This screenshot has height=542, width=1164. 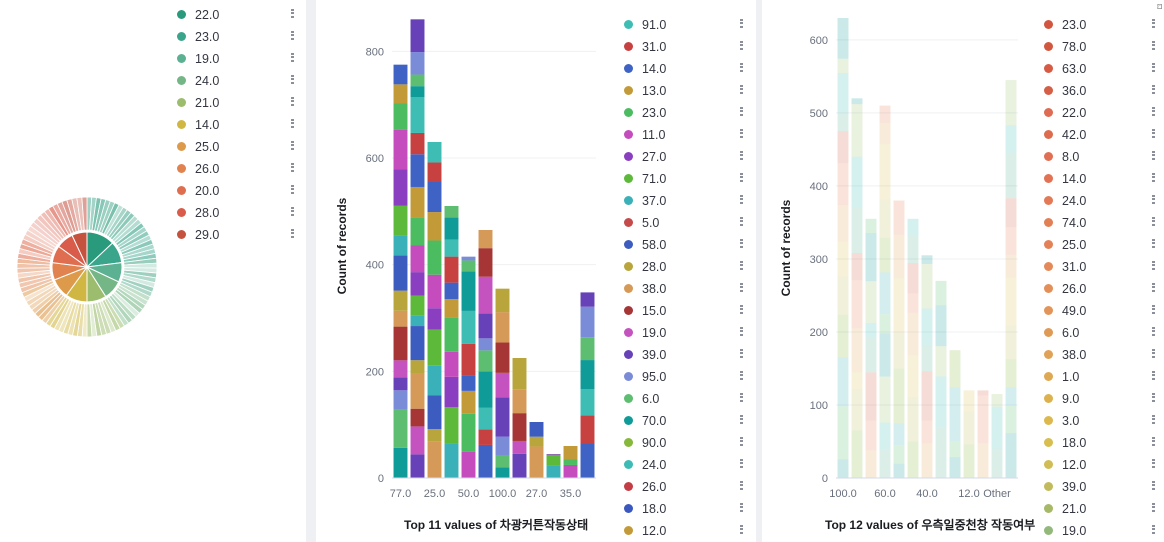 What do you see at coordinates (684, 157) in the screenshot?
I see `legend-item: 27.0` at bounding box center [684, 157].